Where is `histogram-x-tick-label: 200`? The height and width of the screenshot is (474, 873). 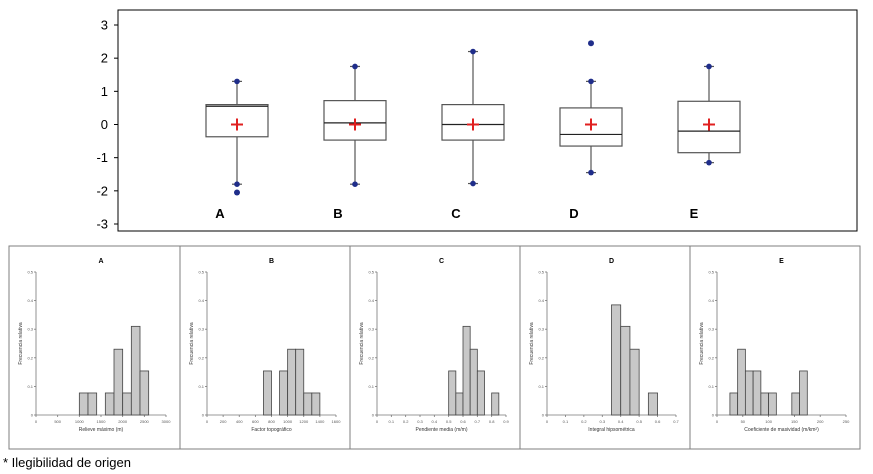
histogram-x-tick-label: 200 is located at coordinates (820, 421).